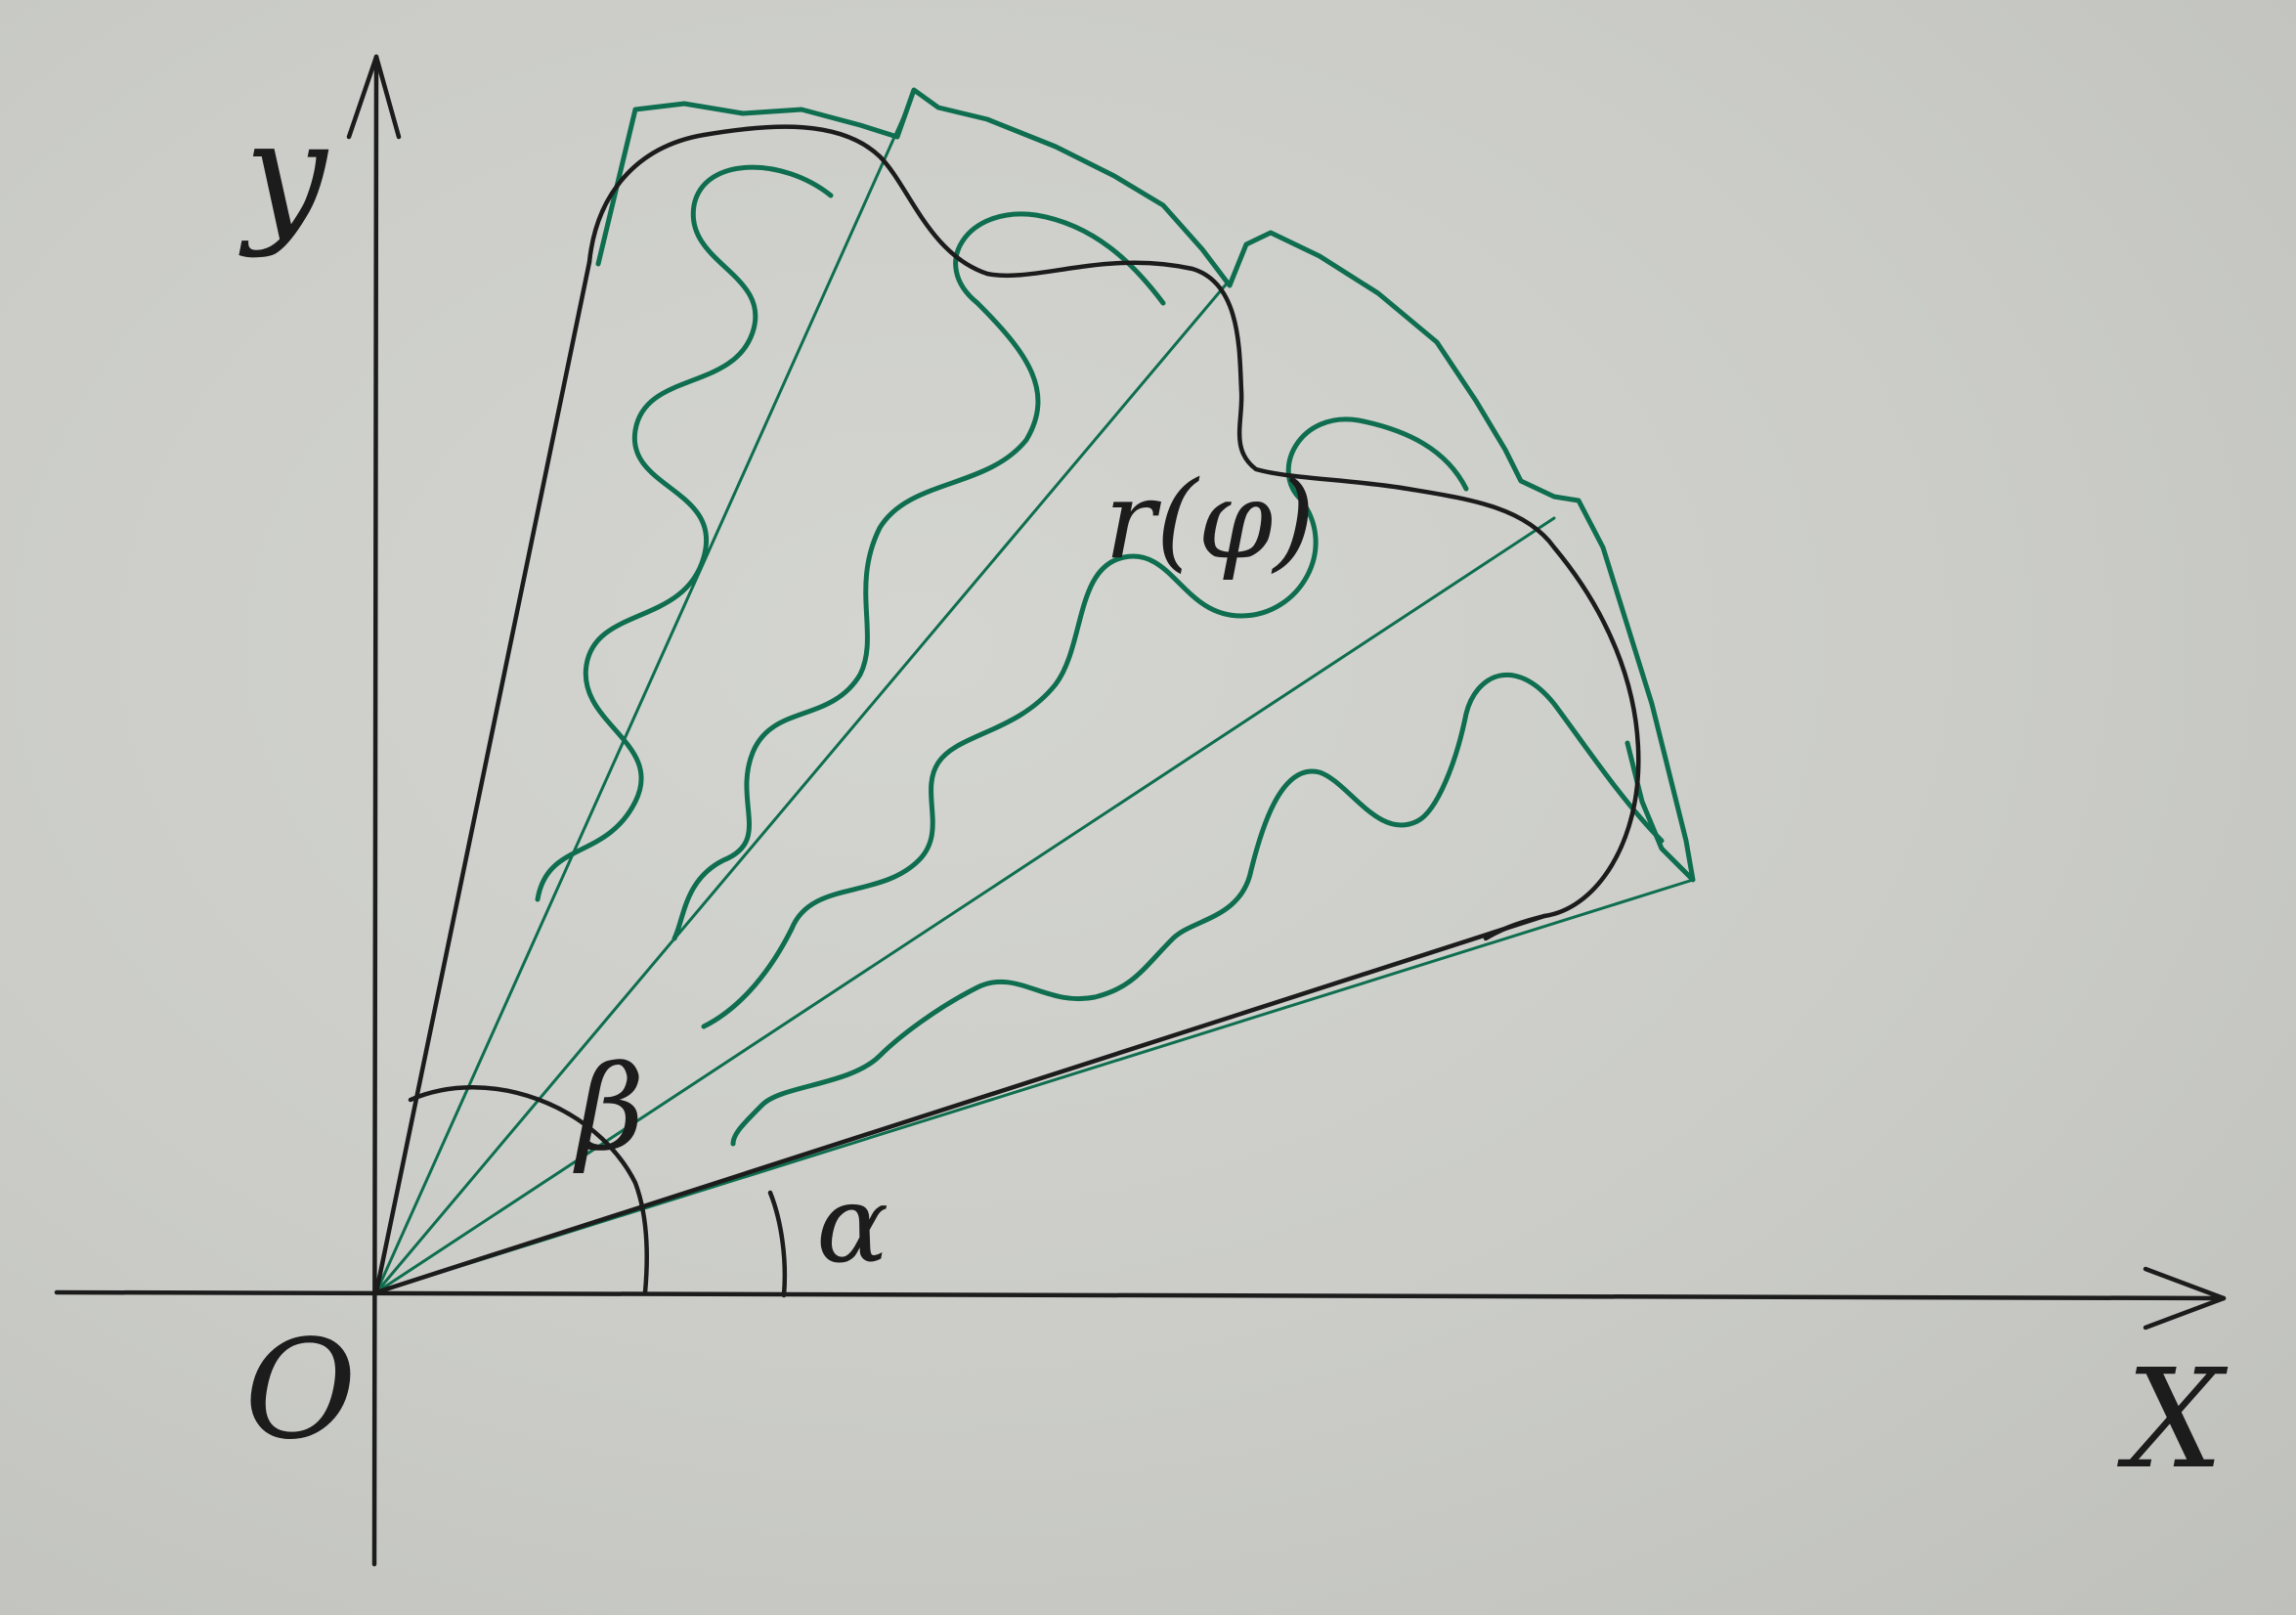 The height and width of the screenshot is (1615, 2296). I want to click on alpha-label: α, so click(852, 1224).